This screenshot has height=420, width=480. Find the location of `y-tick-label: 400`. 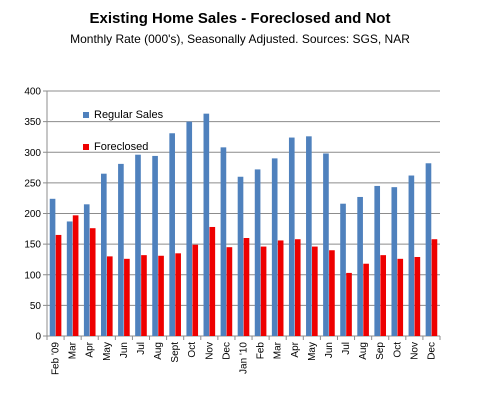

y-tick-label: 400 is located at coordinates (32, 92).